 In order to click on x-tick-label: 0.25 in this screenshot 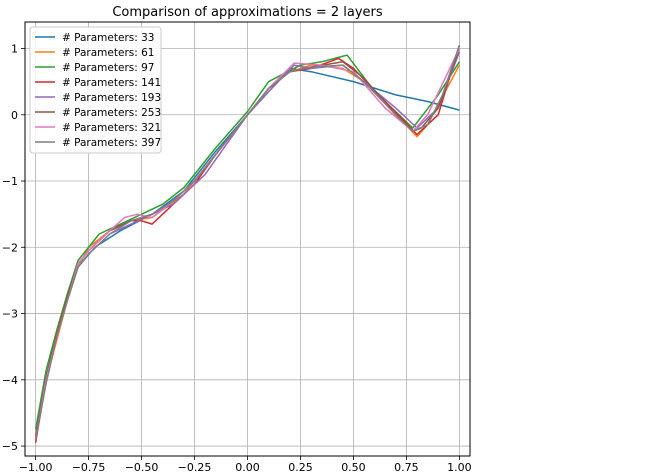, I will do `click(300, 467)`.